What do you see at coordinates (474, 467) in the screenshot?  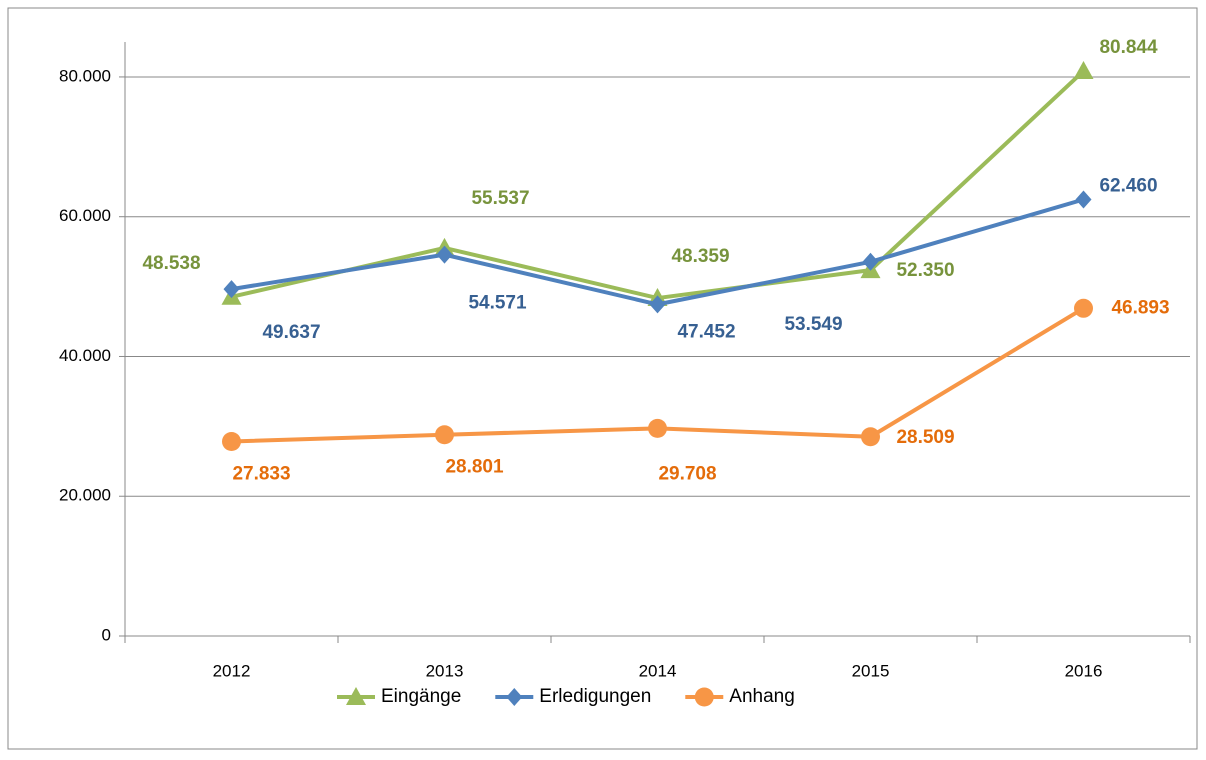 I see `data-label: 28.801` at bounding box center [474, 467].